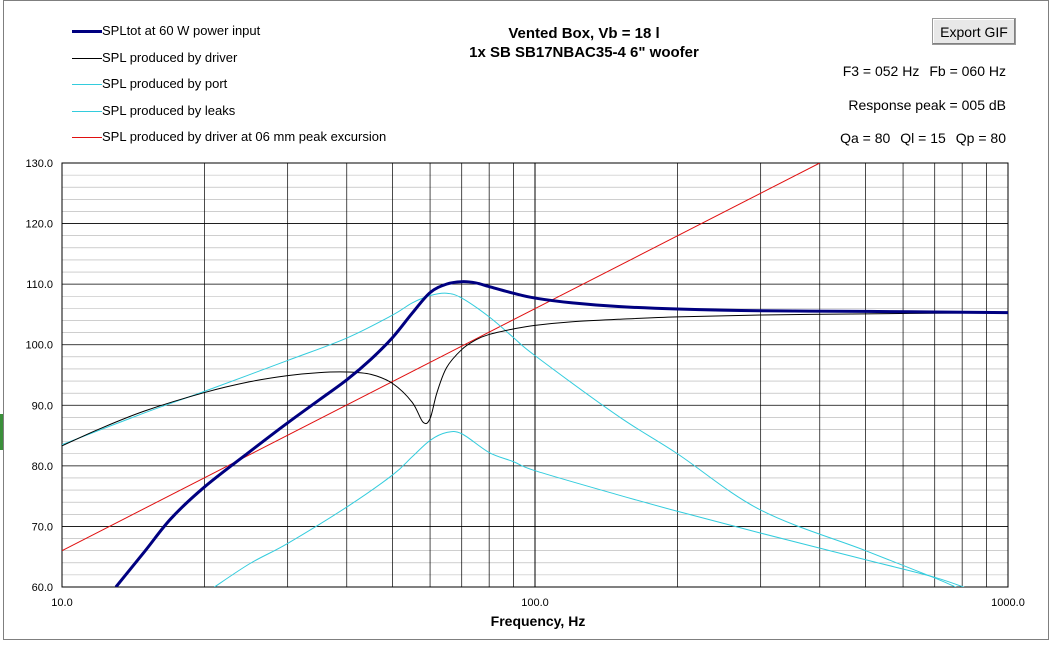 This screenshot has height=645, width=1053. What do you see at coordinates (881, 71) in the screenshot?
I see `f3-value: F3 = 052 Hz` at bounding box center [881, 71].